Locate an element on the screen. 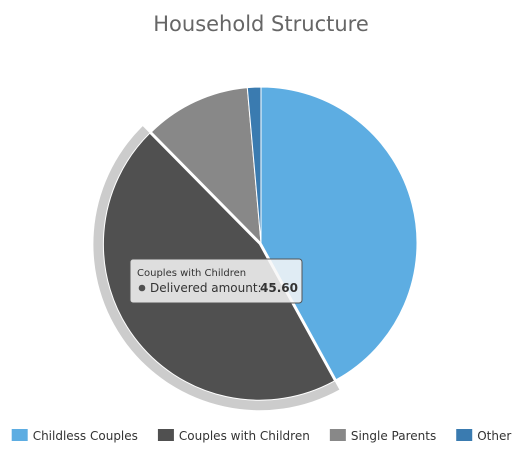  legend-item-couples-with-children: Couples with Children is located at coordinates (233, 436).